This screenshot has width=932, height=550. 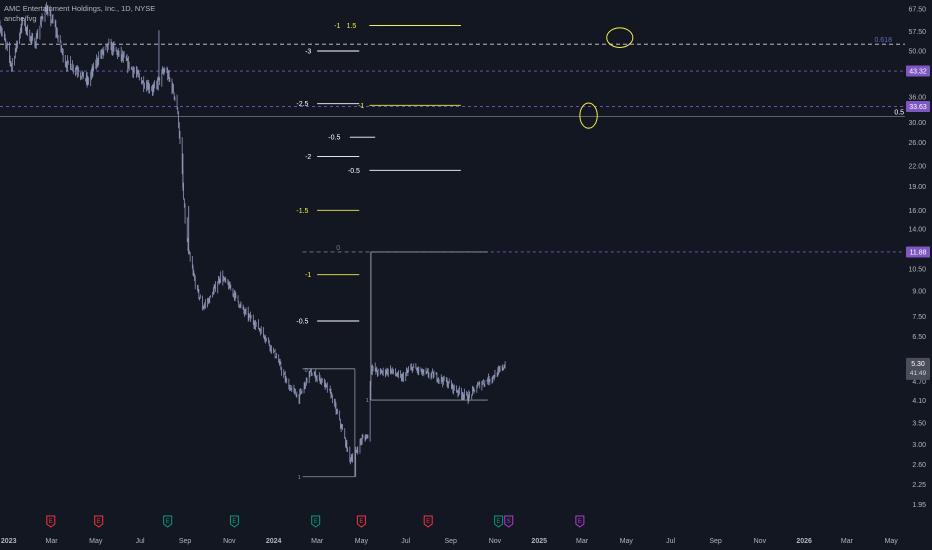 I want to click on price-tag: 33.63, so click(x=918, y=107).